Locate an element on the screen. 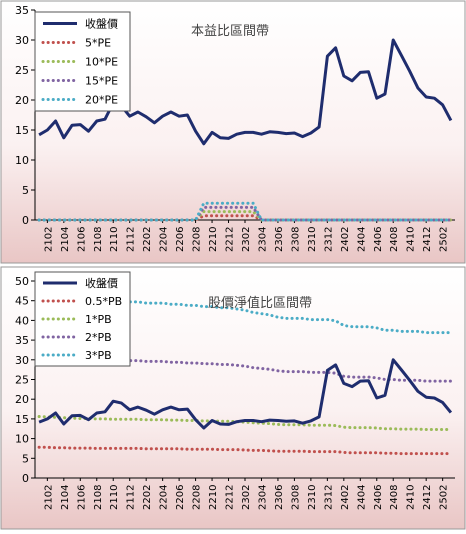  y-tick-label: 50 is located at coordinates (22, 281).